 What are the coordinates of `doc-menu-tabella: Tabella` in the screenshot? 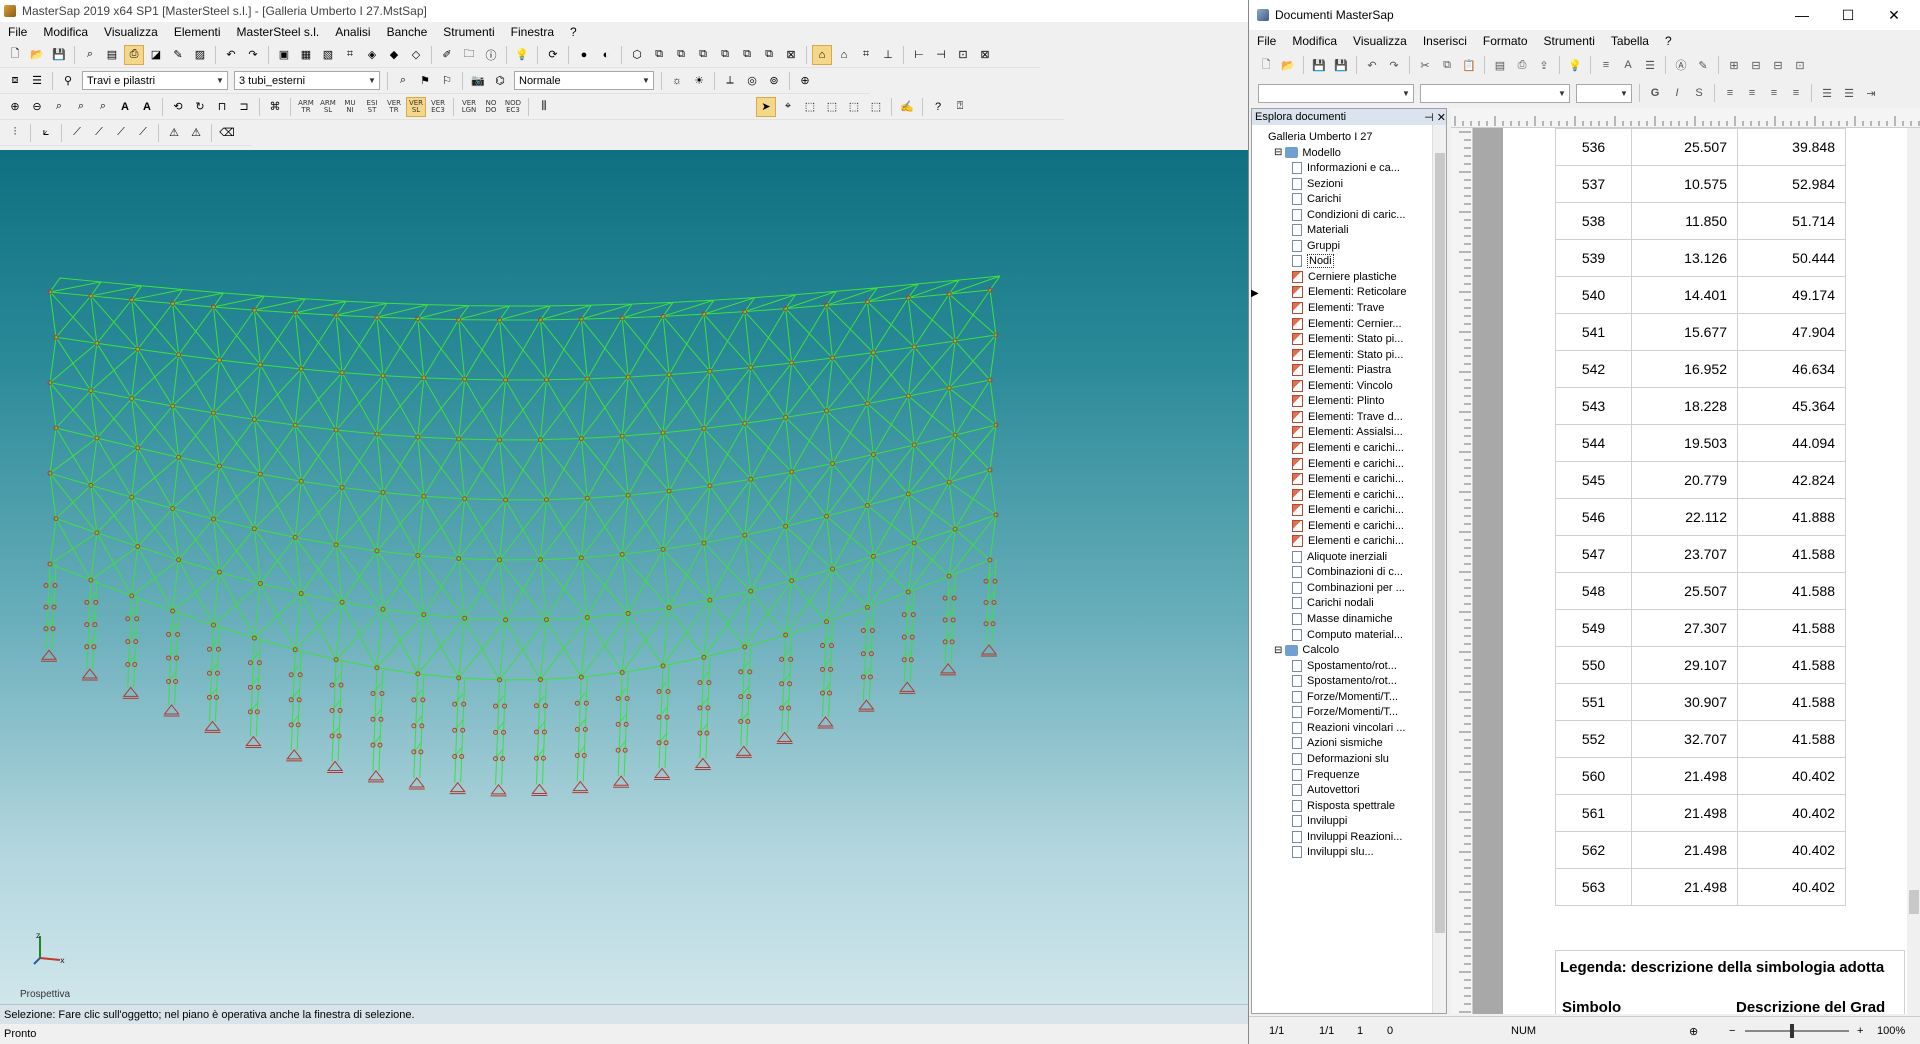 It's located at (1629, 41).